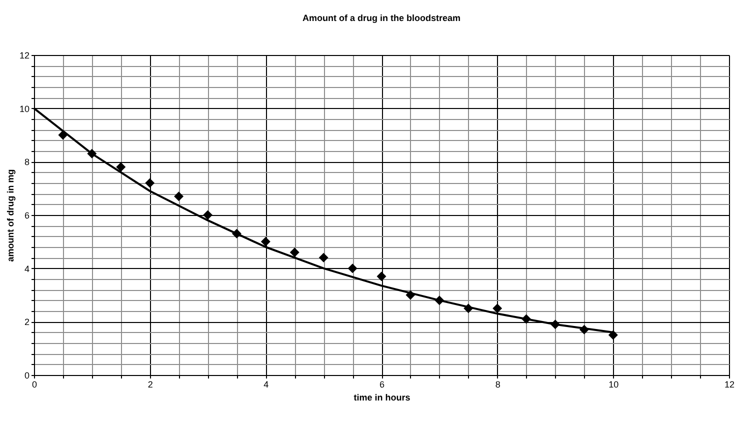 This screenshot has width=747, height=422. I want to click on chart-title: Amount of a drug in the bloodstream, so click(381, 18).